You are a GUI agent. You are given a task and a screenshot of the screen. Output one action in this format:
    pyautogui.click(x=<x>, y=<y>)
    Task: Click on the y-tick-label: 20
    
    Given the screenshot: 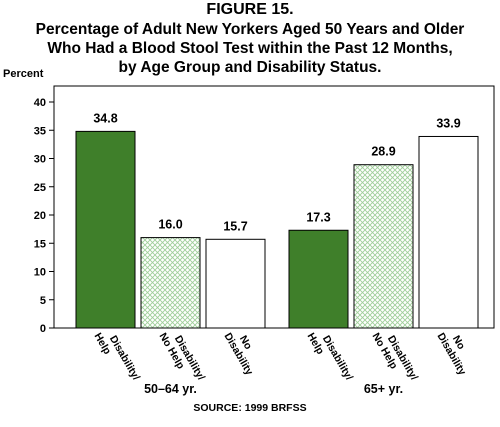 What is the action you would take?
    pyautogui.click(x=40, y=216)
    